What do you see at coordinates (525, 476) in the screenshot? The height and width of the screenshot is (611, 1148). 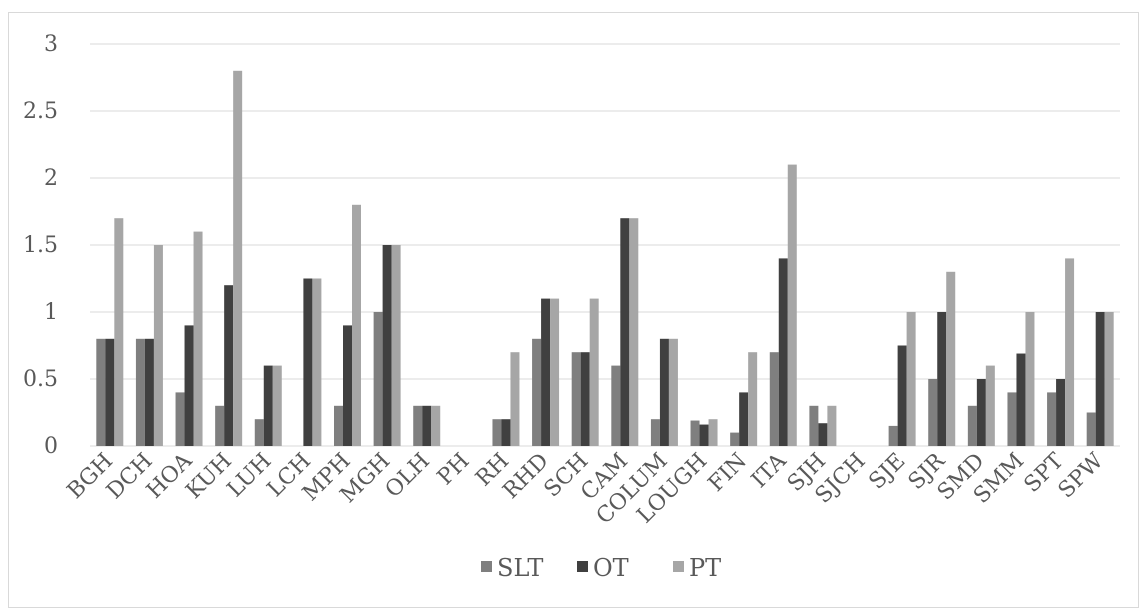 I see `x-tick-label: RHD` at bounding box center [525, 476].